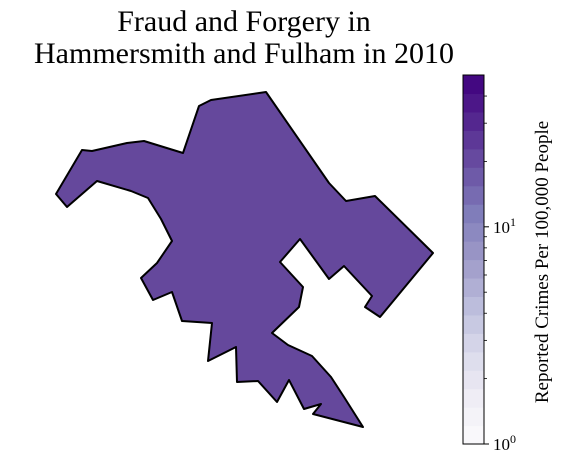 The image size is (564, 470). I want to click on colorbar-tick-label: 10⁰, so click(504, 443).